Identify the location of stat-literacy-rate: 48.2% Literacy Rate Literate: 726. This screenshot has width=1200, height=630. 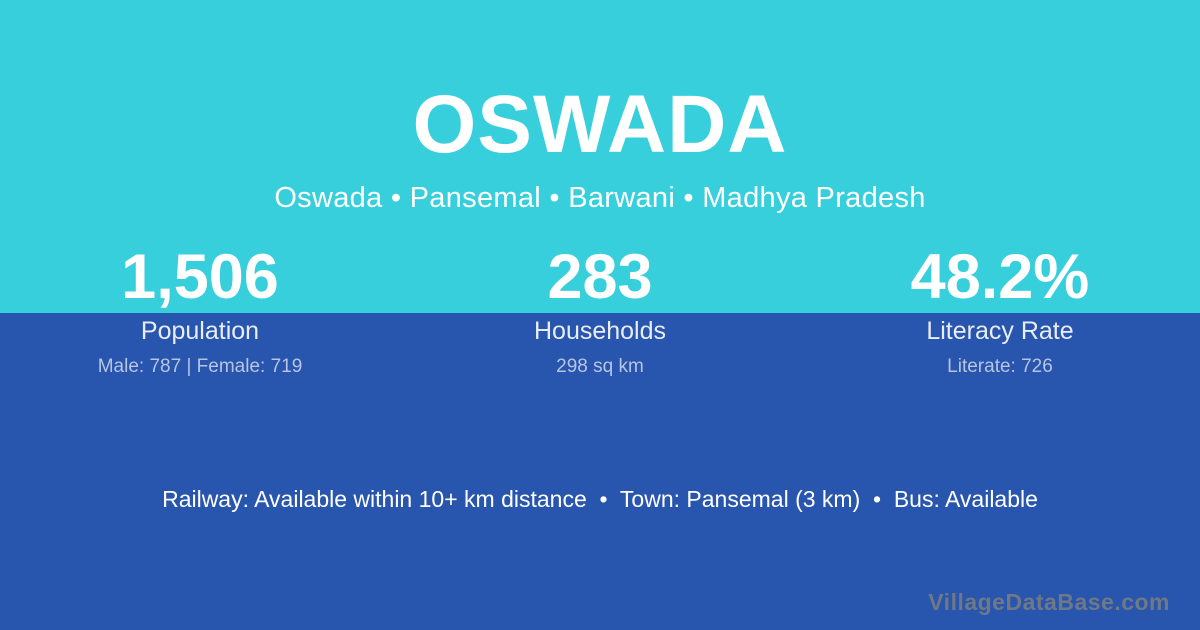
(1000, 309).